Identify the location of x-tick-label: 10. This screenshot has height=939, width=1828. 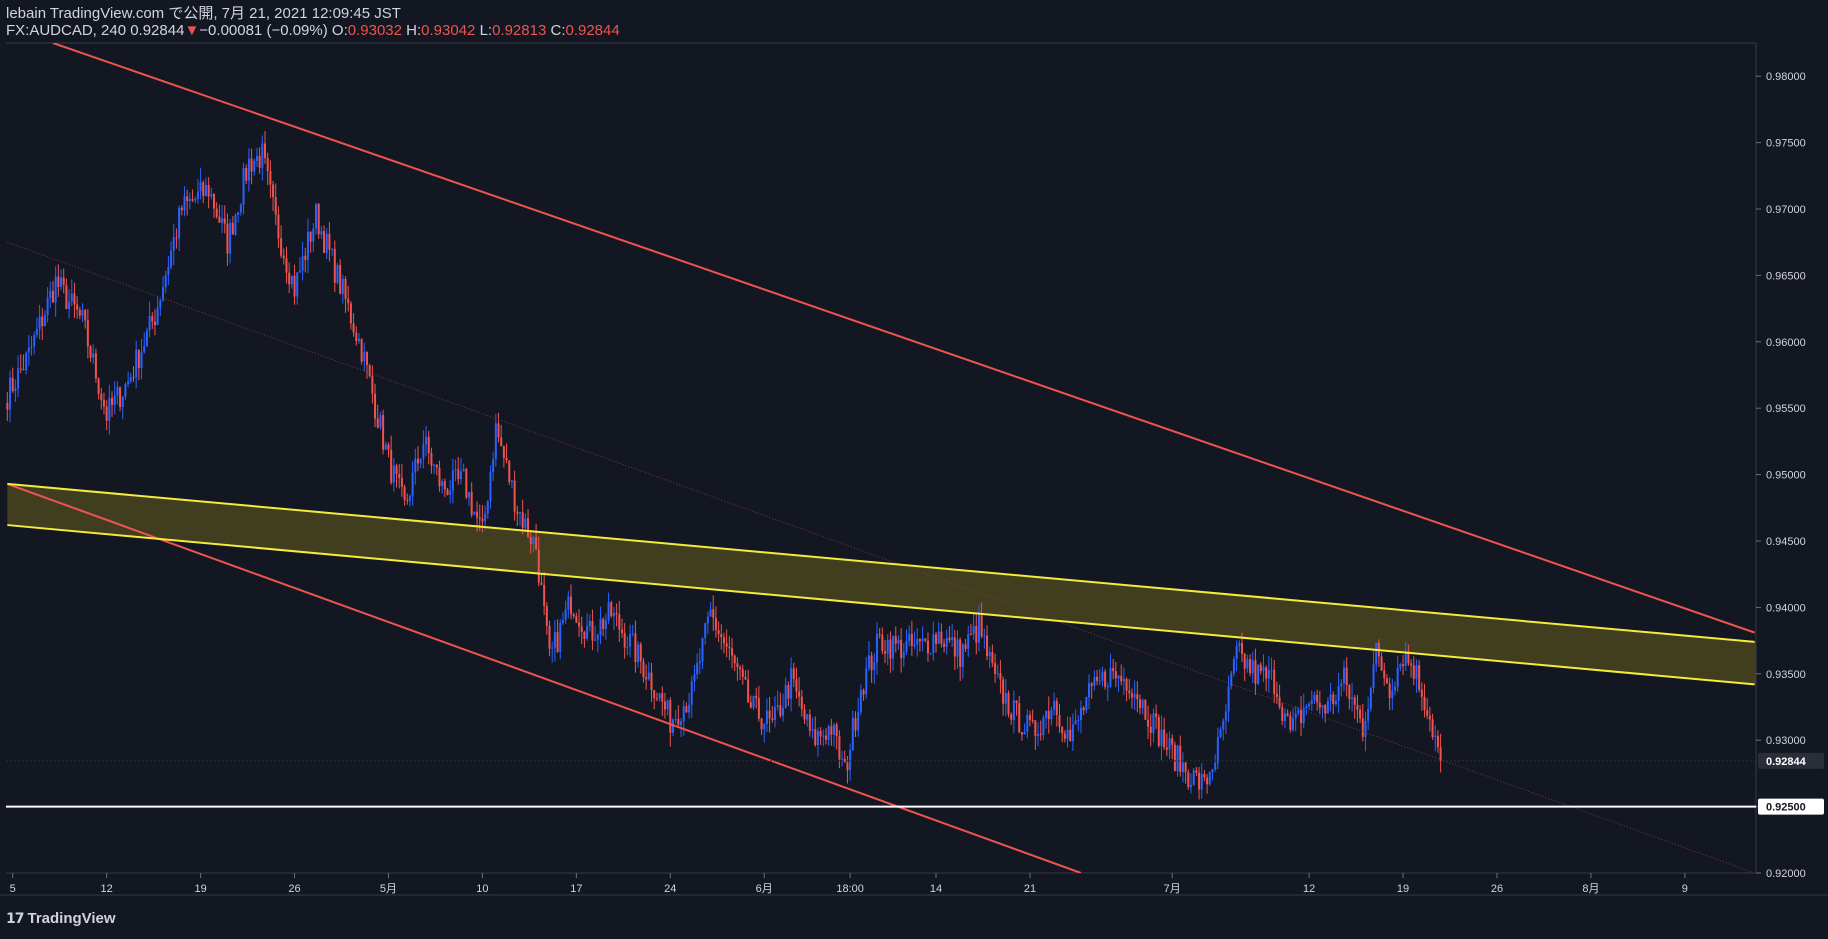
(482, 889).